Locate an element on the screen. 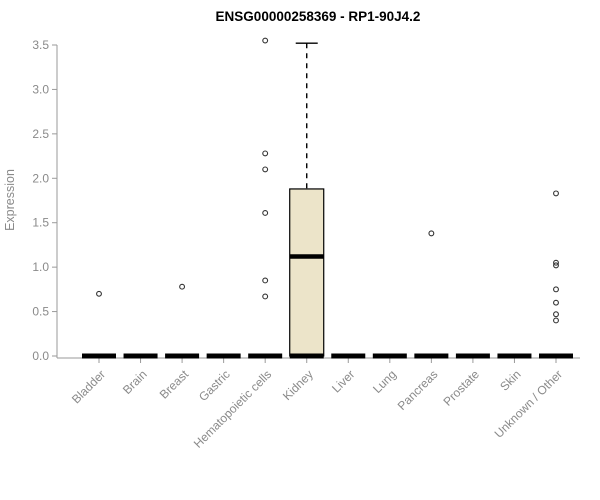 This screenshot has height=500, width=600. x-category-label: Skin is located at coordinates (510, 380).